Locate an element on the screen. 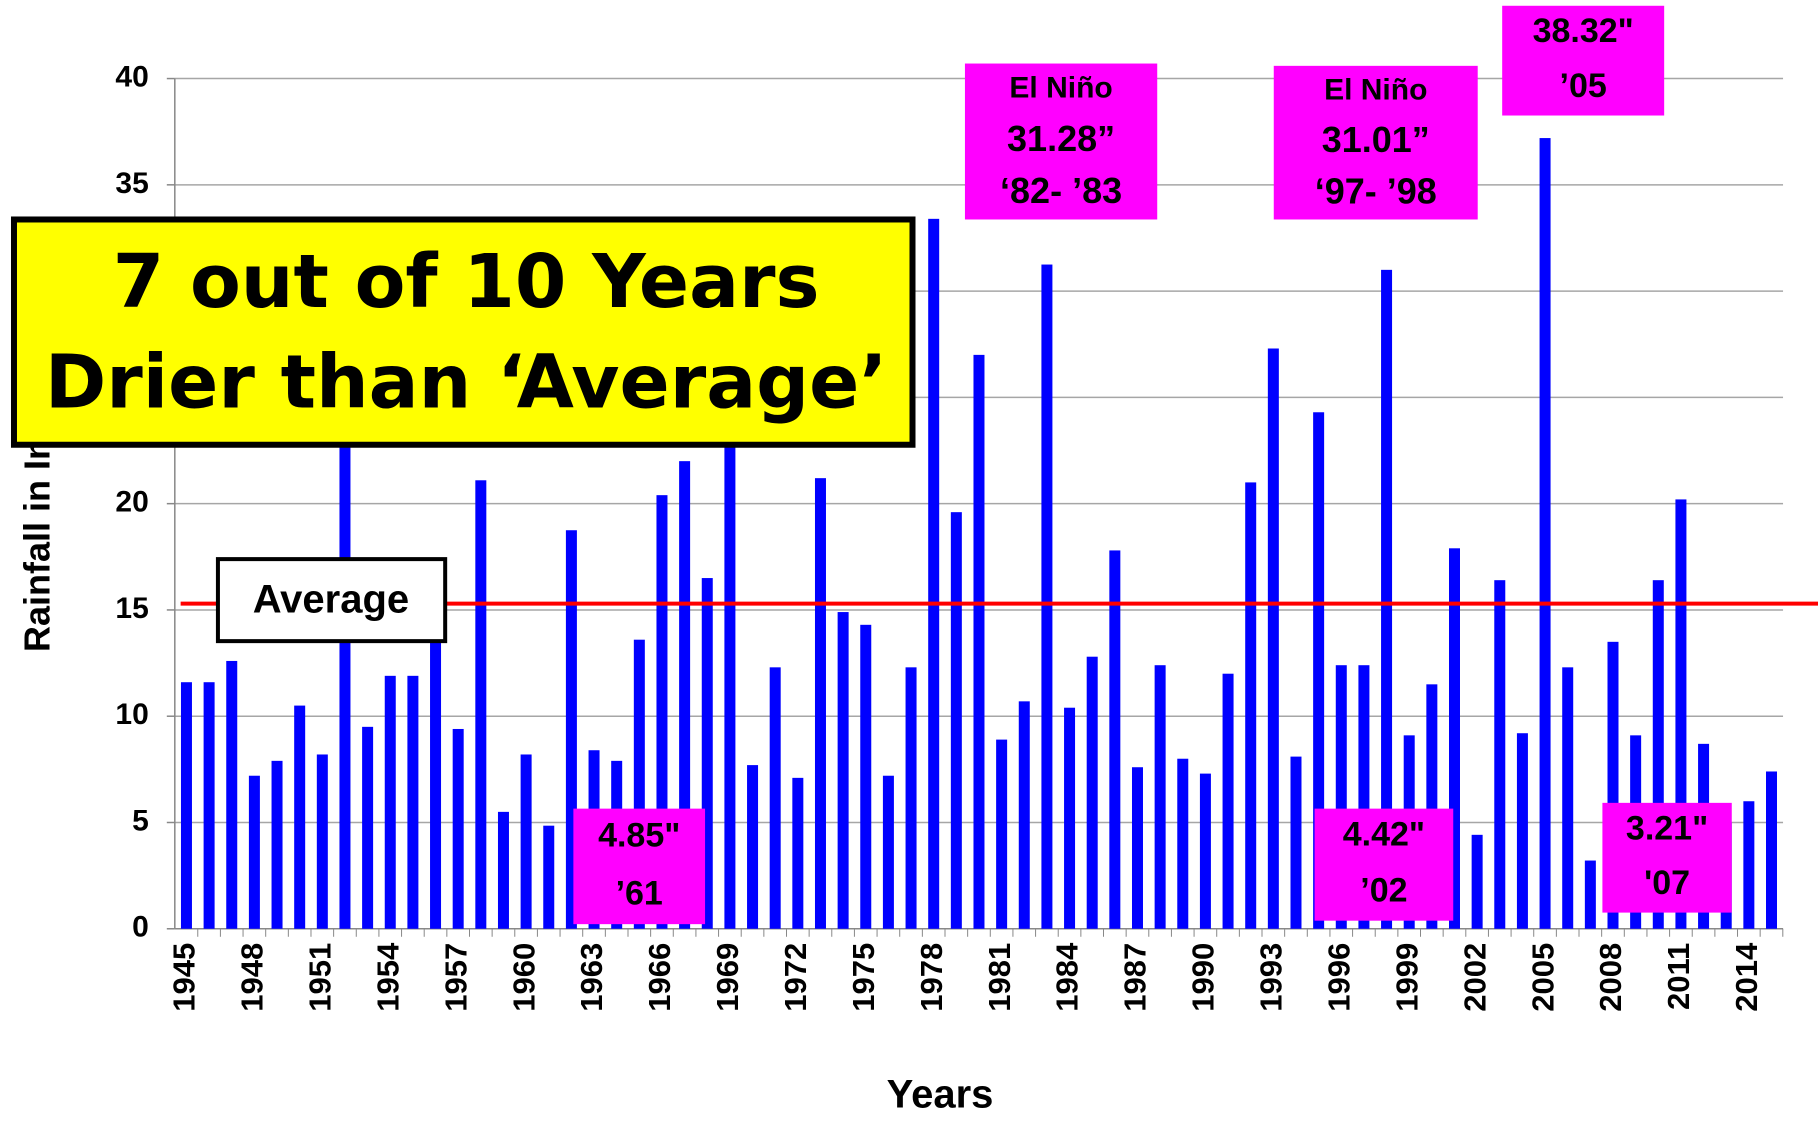  average-box is located at coordinates (331, 600).